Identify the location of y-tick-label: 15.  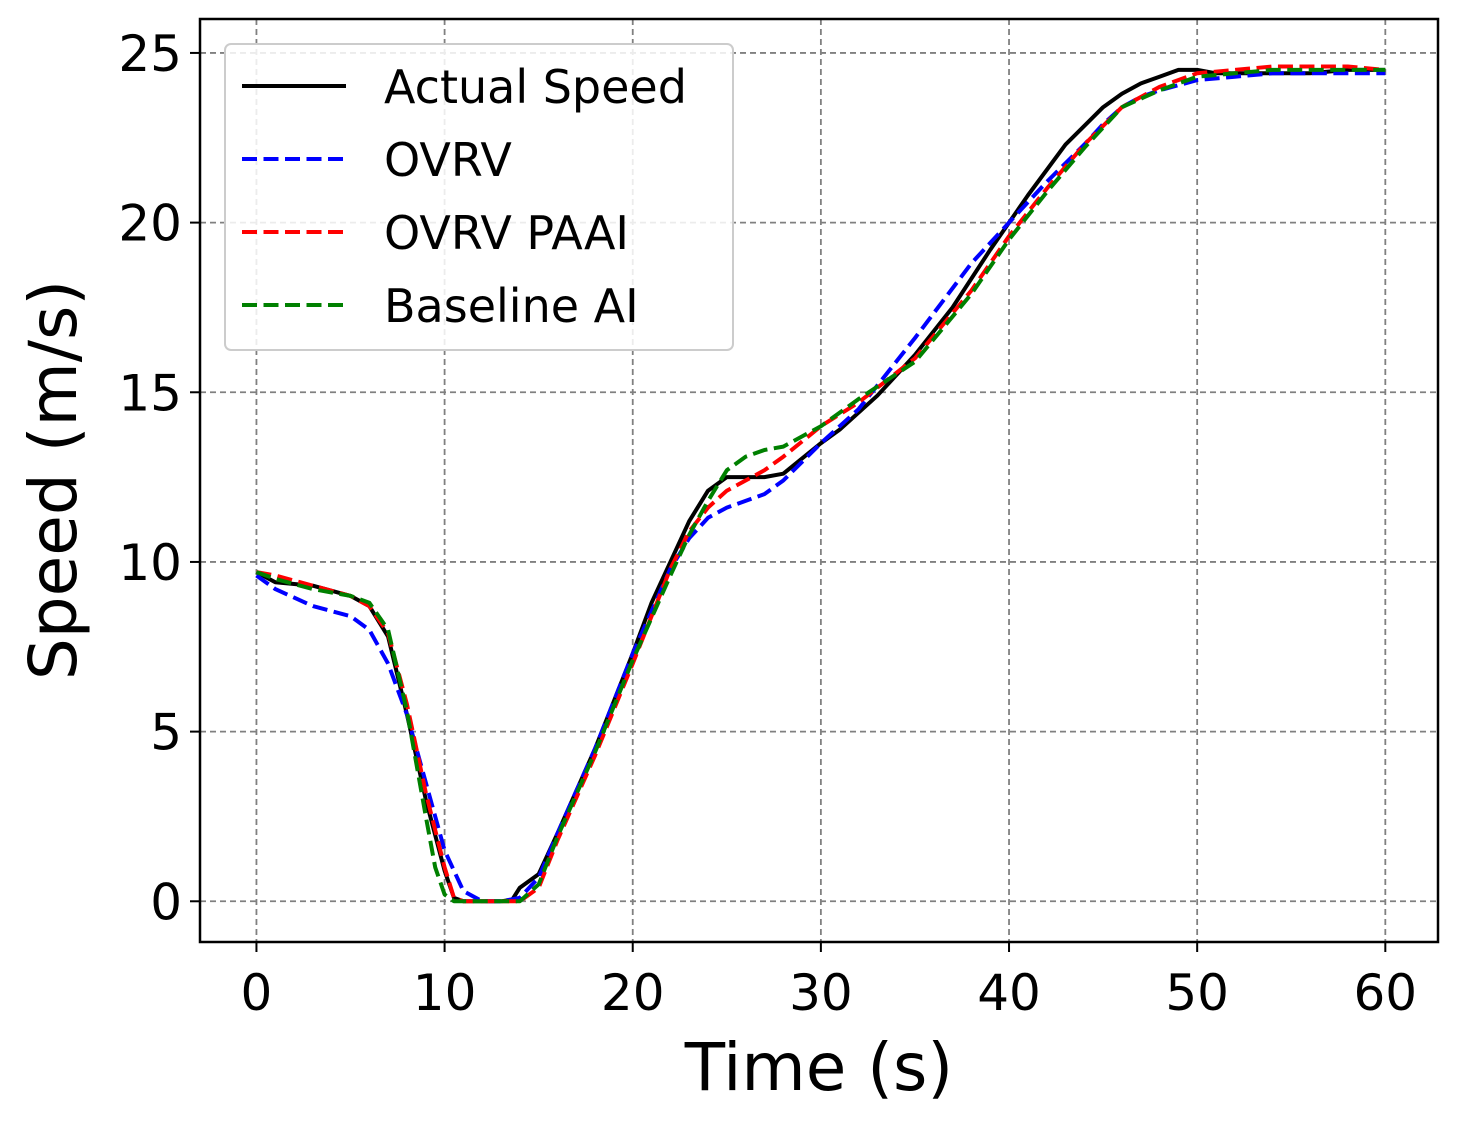
(150, 393).